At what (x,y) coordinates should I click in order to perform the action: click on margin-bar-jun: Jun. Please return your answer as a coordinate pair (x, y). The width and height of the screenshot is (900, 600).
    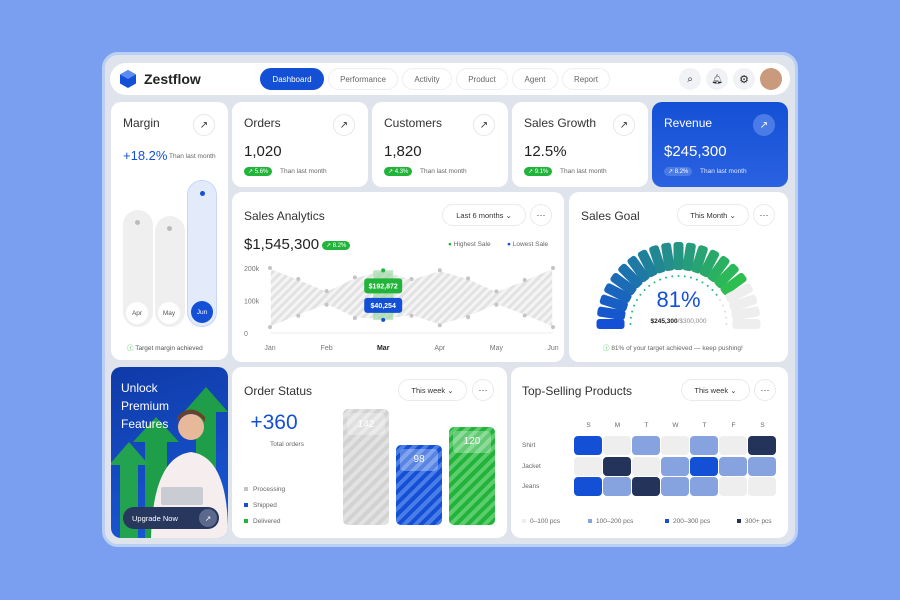
    Looking at the image, I should click on (202, 253).